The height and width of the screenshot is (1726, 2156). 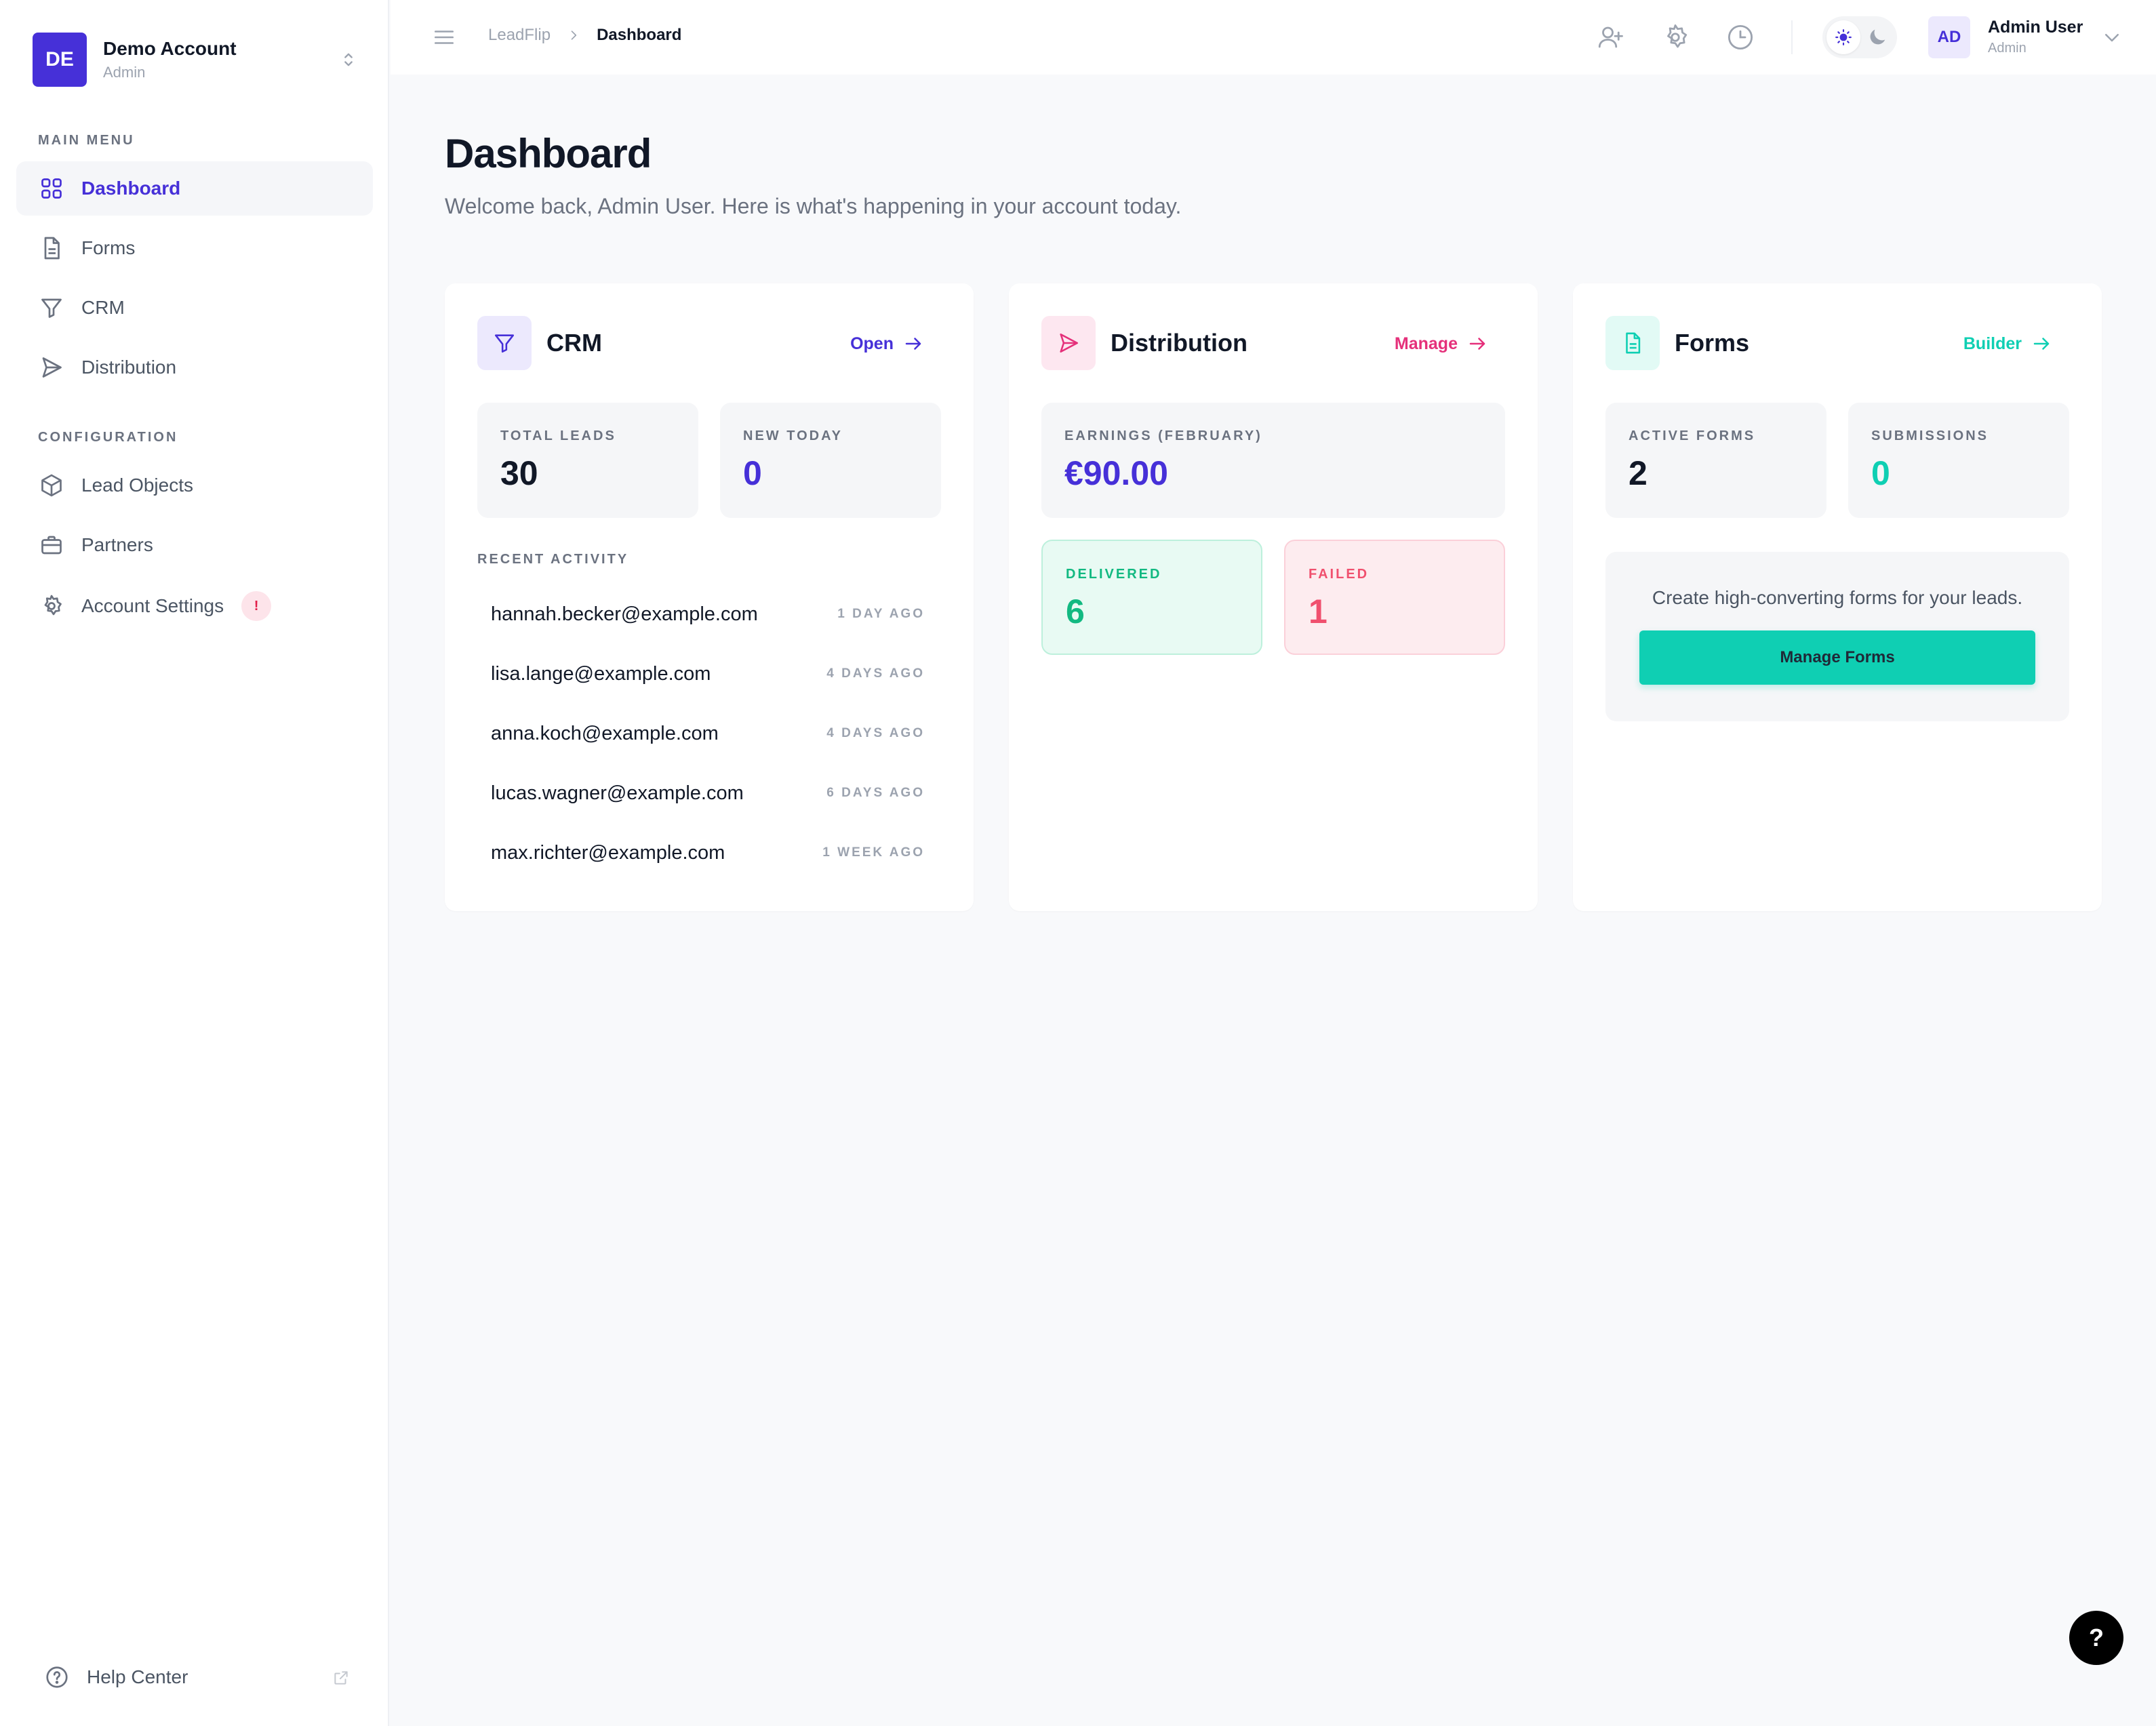 I want to click on stat-value: €90.00, so click(x=1116, y=473).